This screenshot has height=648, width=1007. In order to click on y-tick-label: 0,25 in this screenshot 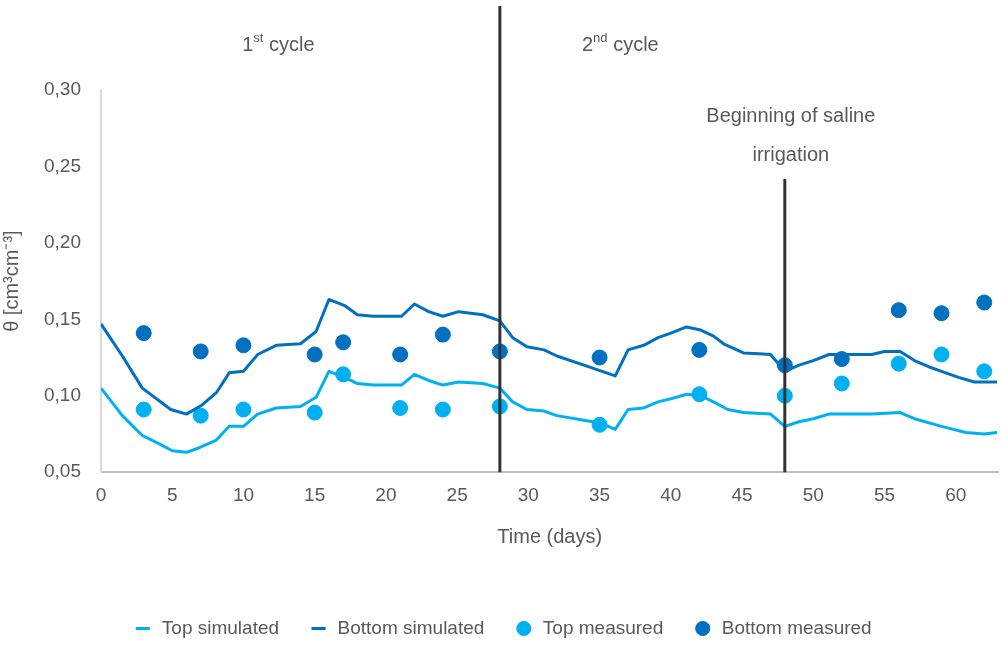, I will do `click(62, 165)`.